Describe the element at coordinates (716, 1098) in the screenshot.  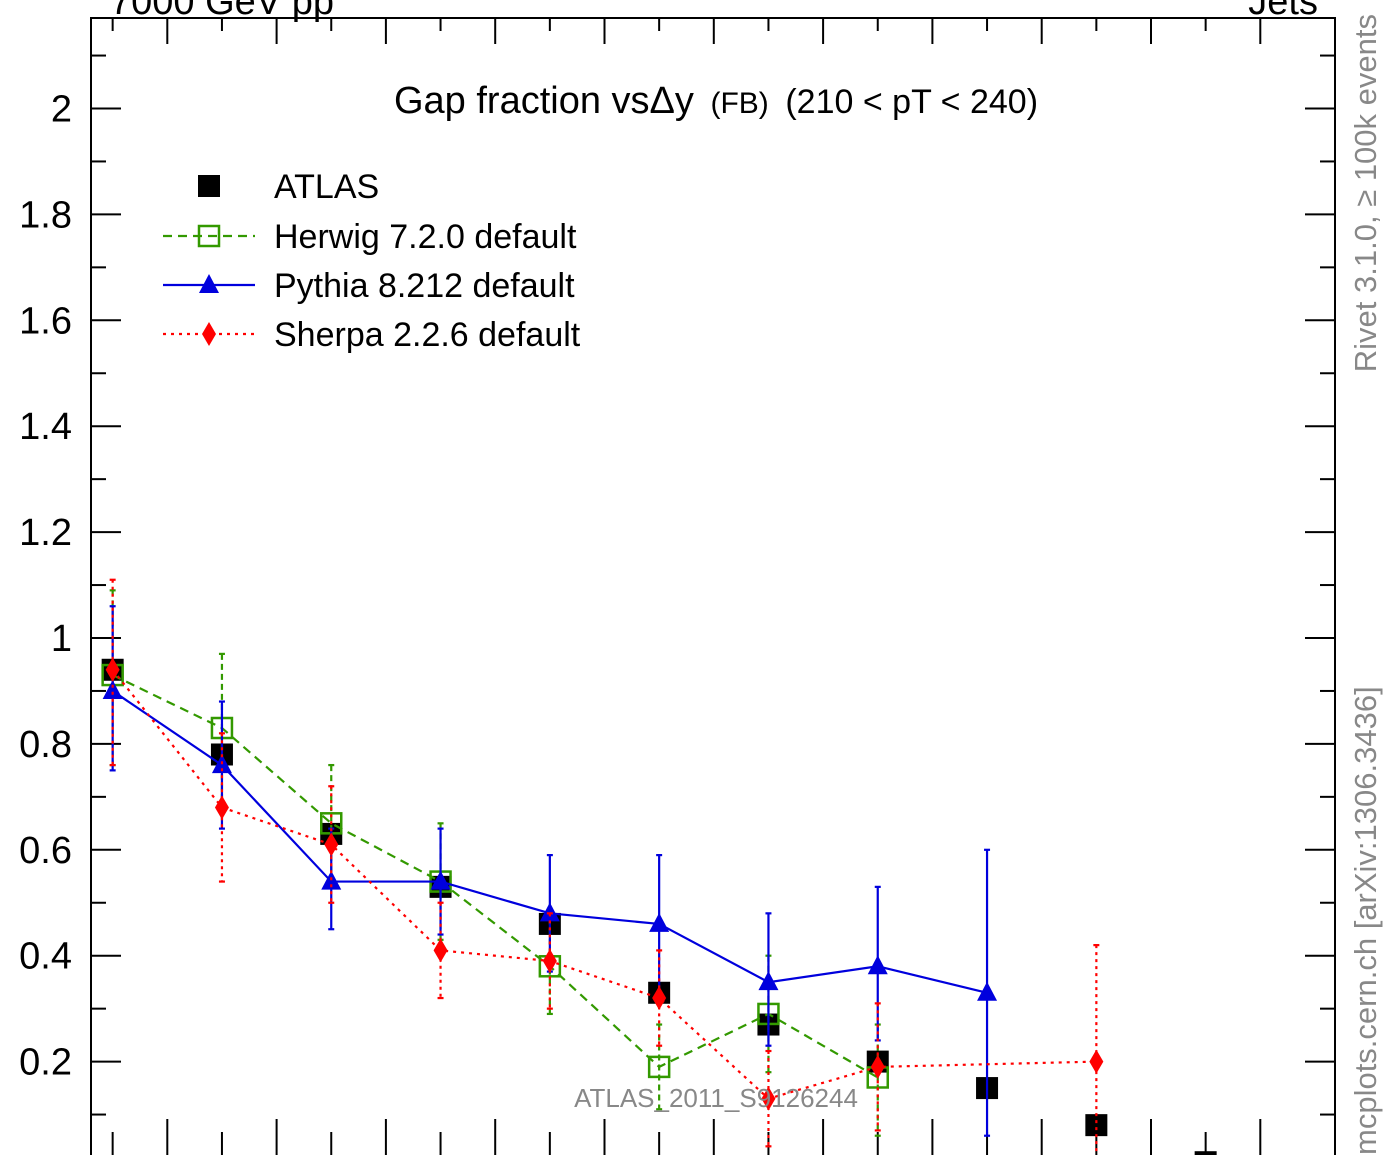
I see `analysis-watermark: ATLAS_2011_S9126244` at that location.